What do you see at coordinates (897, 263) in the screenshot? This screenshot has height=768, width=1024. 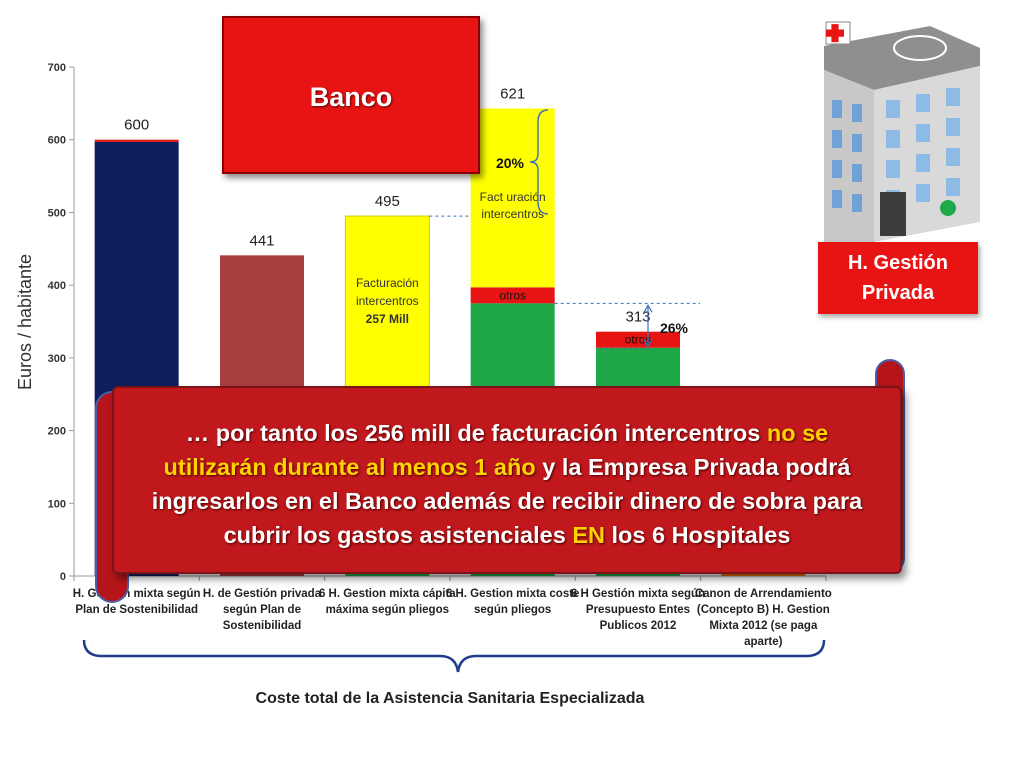 I see `private-hospital-line1: H. Gestión` at bounding box center [897, 263].